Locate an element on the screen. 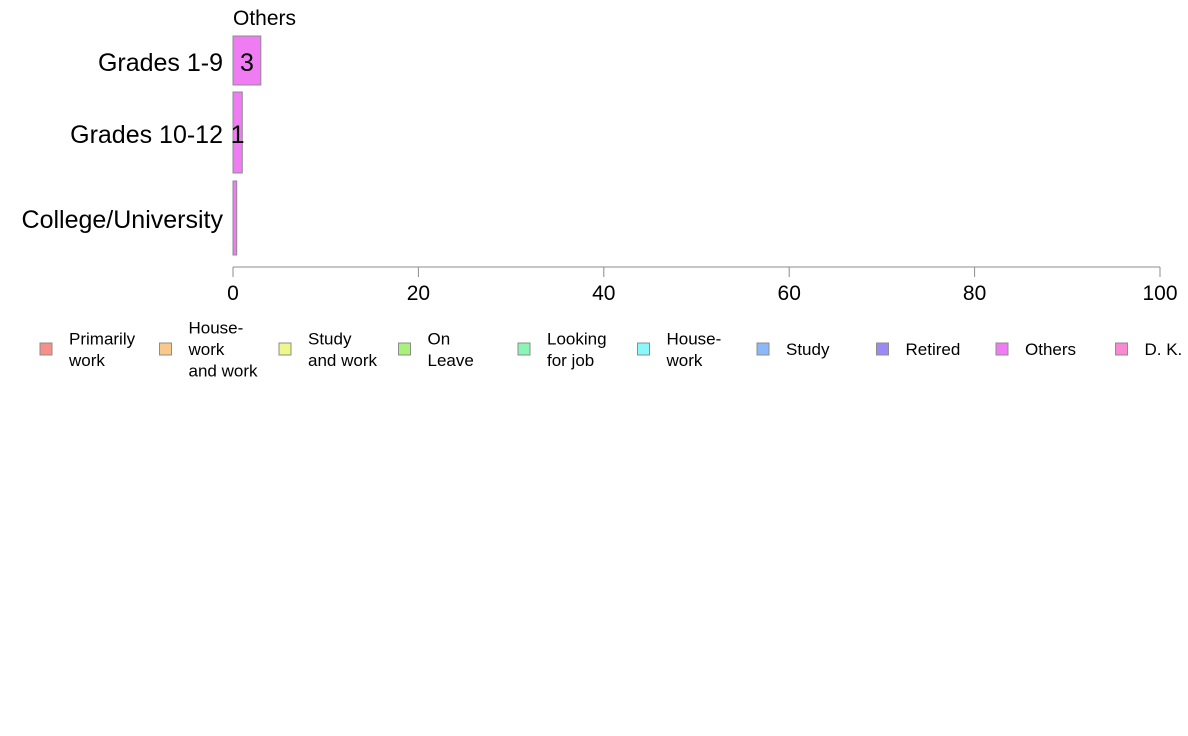 The width and height of the screenshot is (1188, 736). legend-item: D. K. is located at coordinates (1149, 349).